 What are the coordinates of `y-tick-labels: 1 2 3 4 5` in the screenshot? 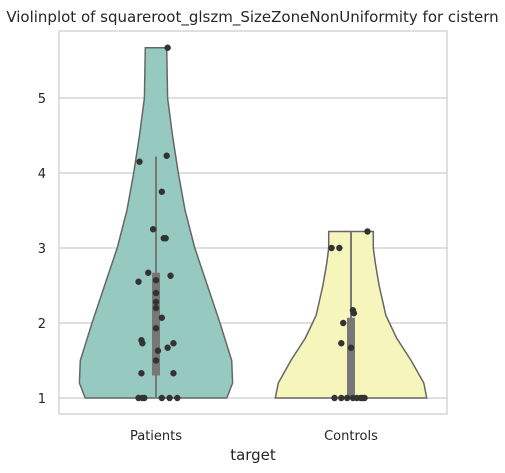 It's located at (42, 249).